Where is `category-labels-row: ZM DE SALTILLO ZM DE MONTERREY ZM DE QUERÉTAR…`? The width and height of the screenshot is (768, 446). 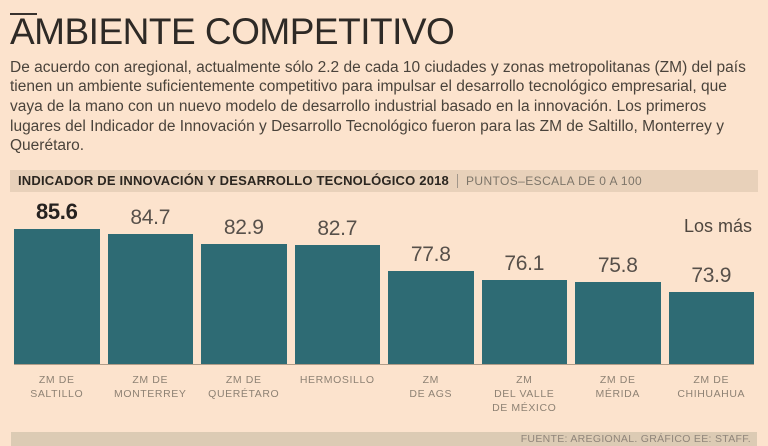
category-labels-row: ZM DE SALTILLO ZM DE MONTERREY ZM DE QUERÉTAR… is located at coordinates (384, 397).